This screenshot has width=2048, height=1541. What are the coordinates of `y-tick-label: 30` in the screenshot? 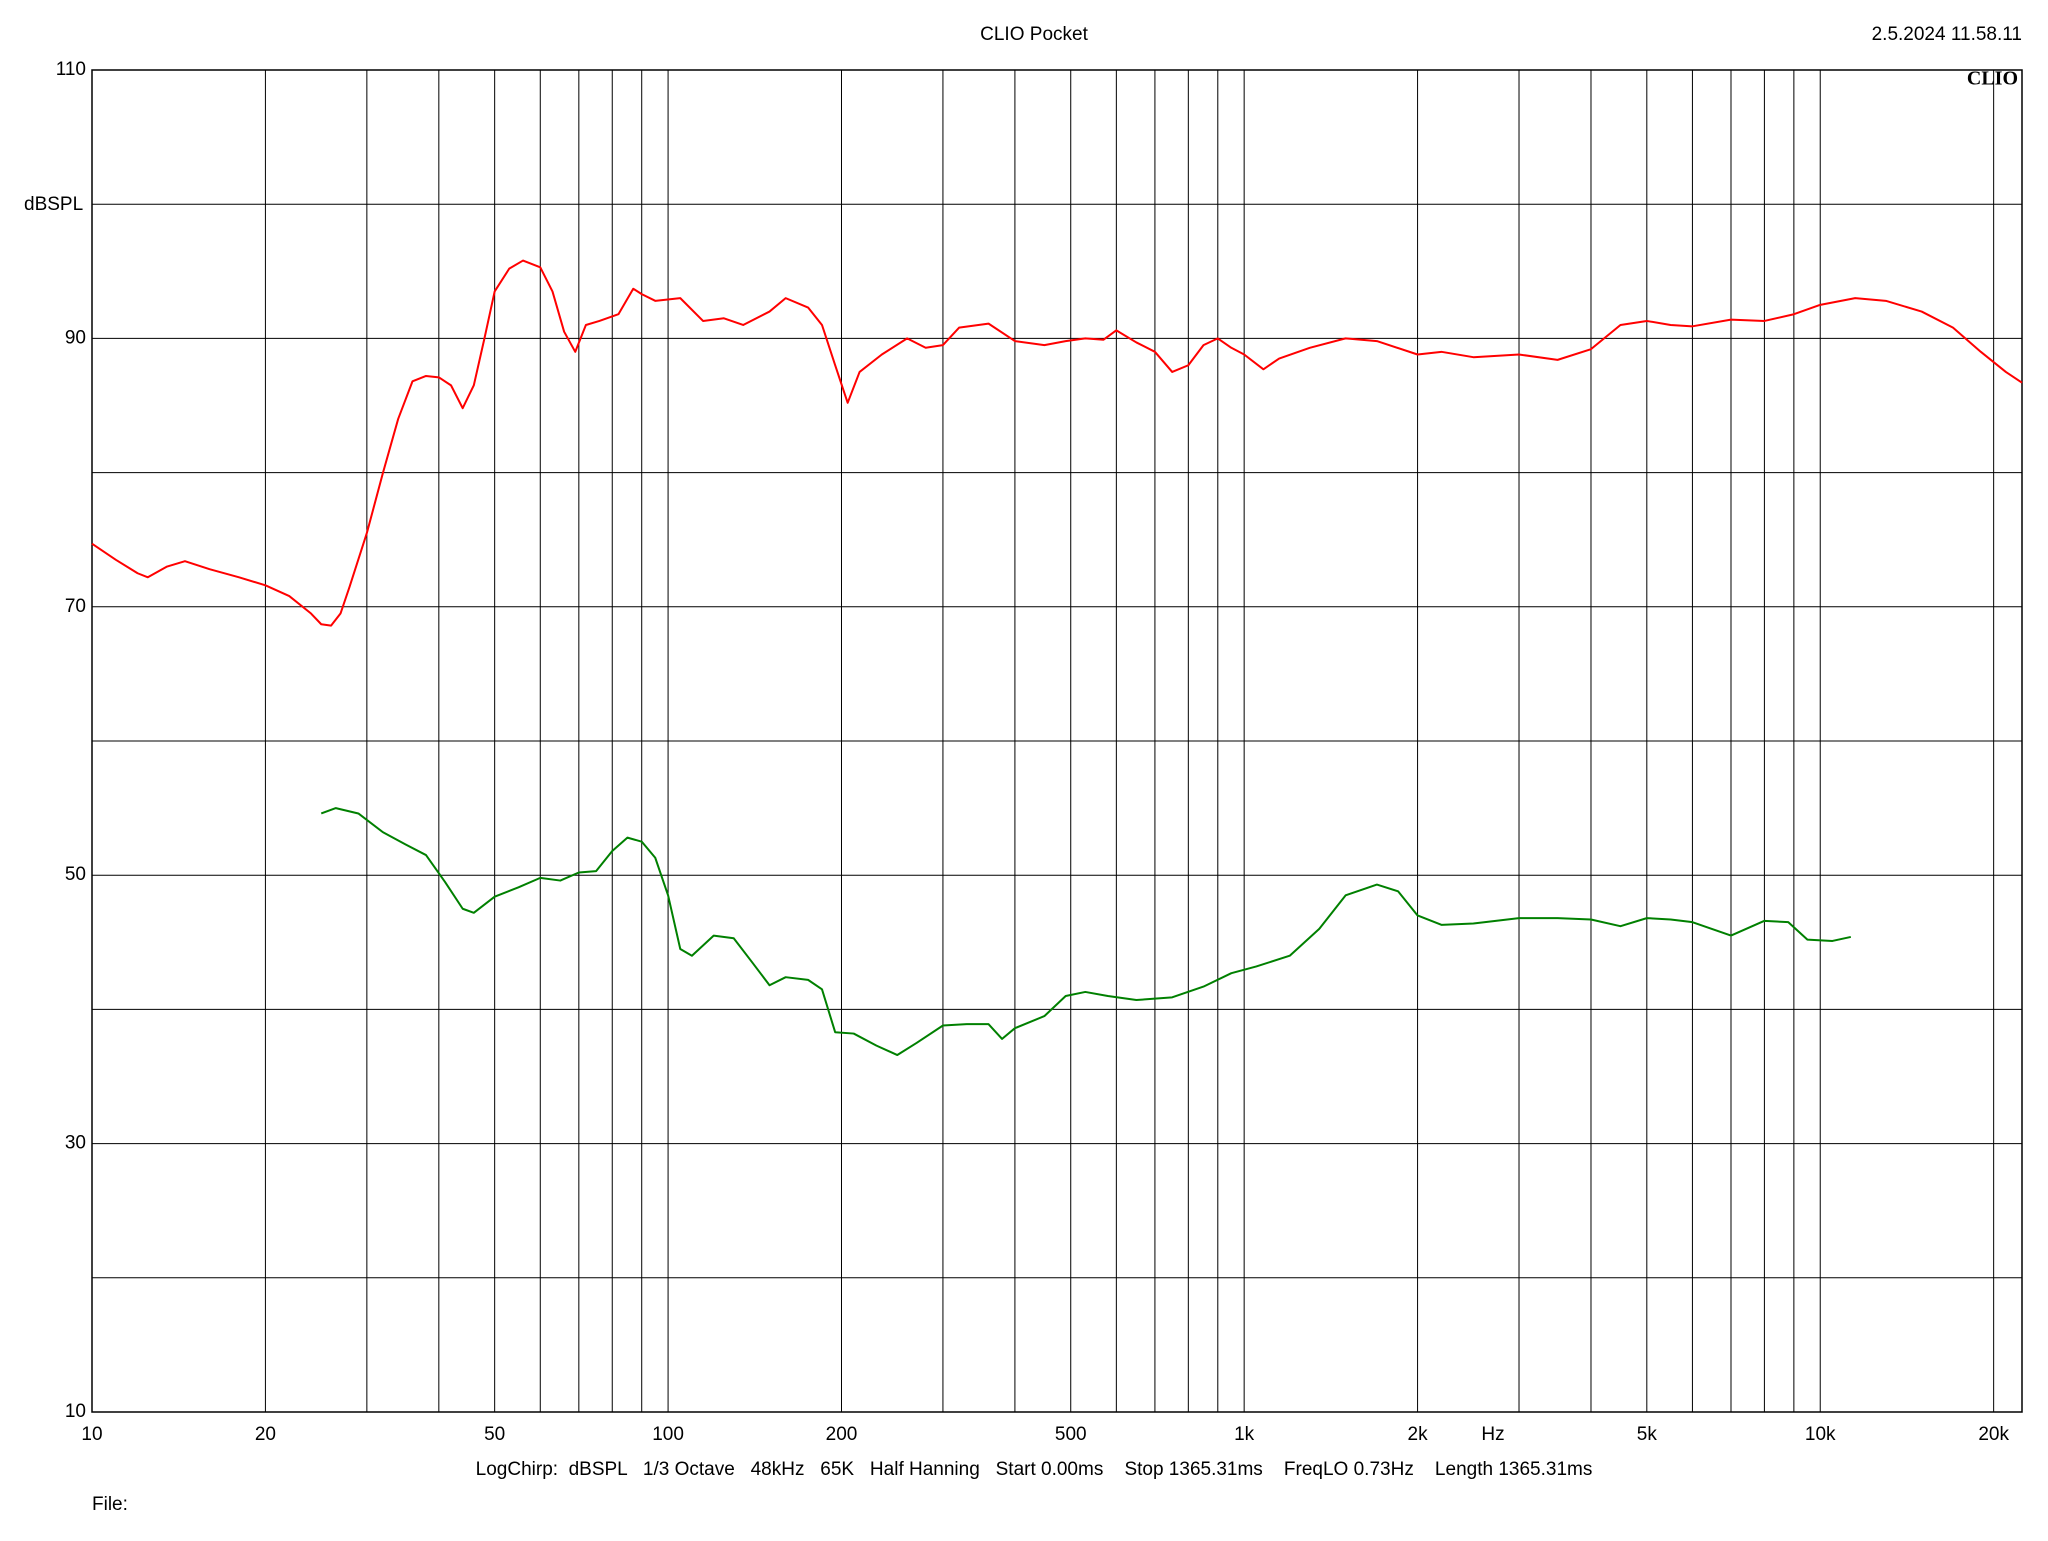 It's located at (75, 1143).